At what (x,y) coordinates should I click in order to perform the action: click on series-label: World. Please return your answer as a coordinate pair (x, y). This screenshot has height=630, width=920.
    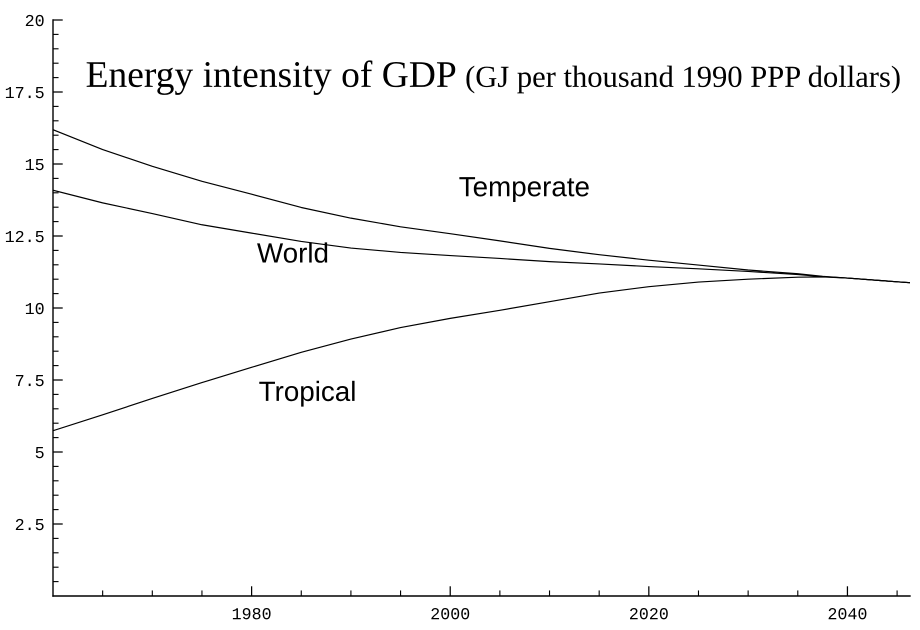
    Looking at the image, I should click on (292, 252).